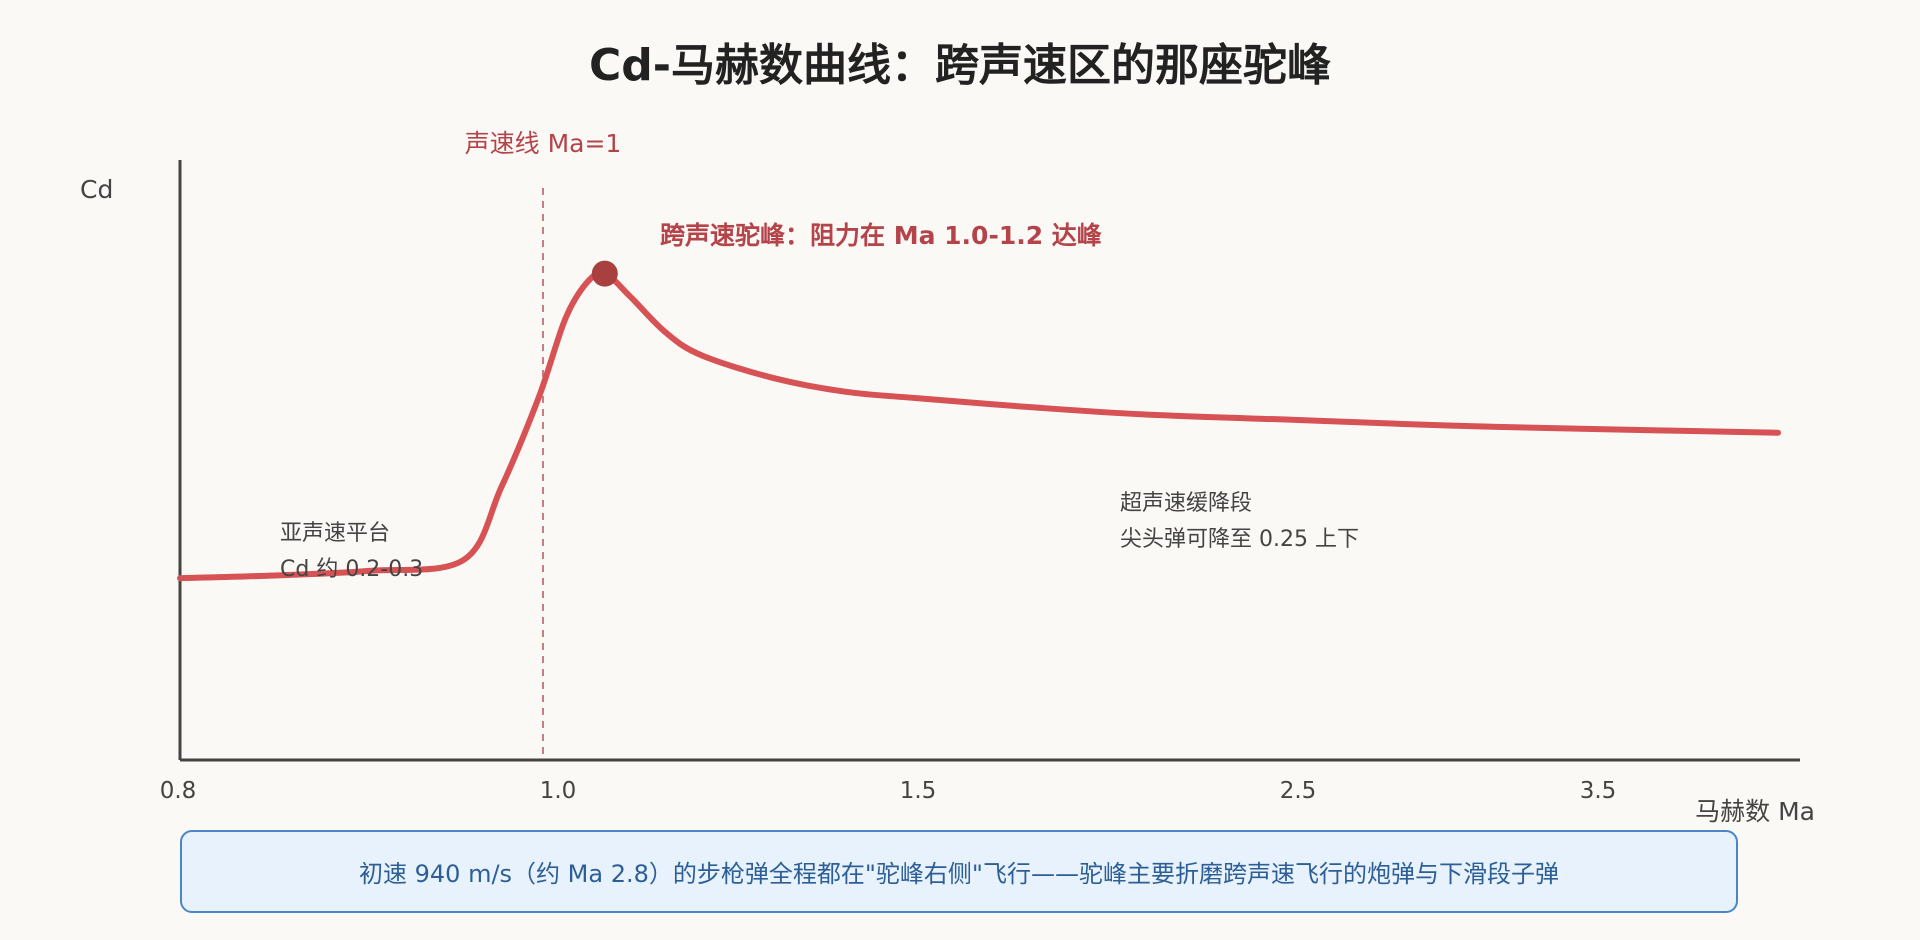 Image resolution: width=1920 pixels, height=940 pixels. I want to click on peak-annotation: 跨声速驼峰：阻力在 Ma 1.0-1.2 达峰, so click(881, 235).